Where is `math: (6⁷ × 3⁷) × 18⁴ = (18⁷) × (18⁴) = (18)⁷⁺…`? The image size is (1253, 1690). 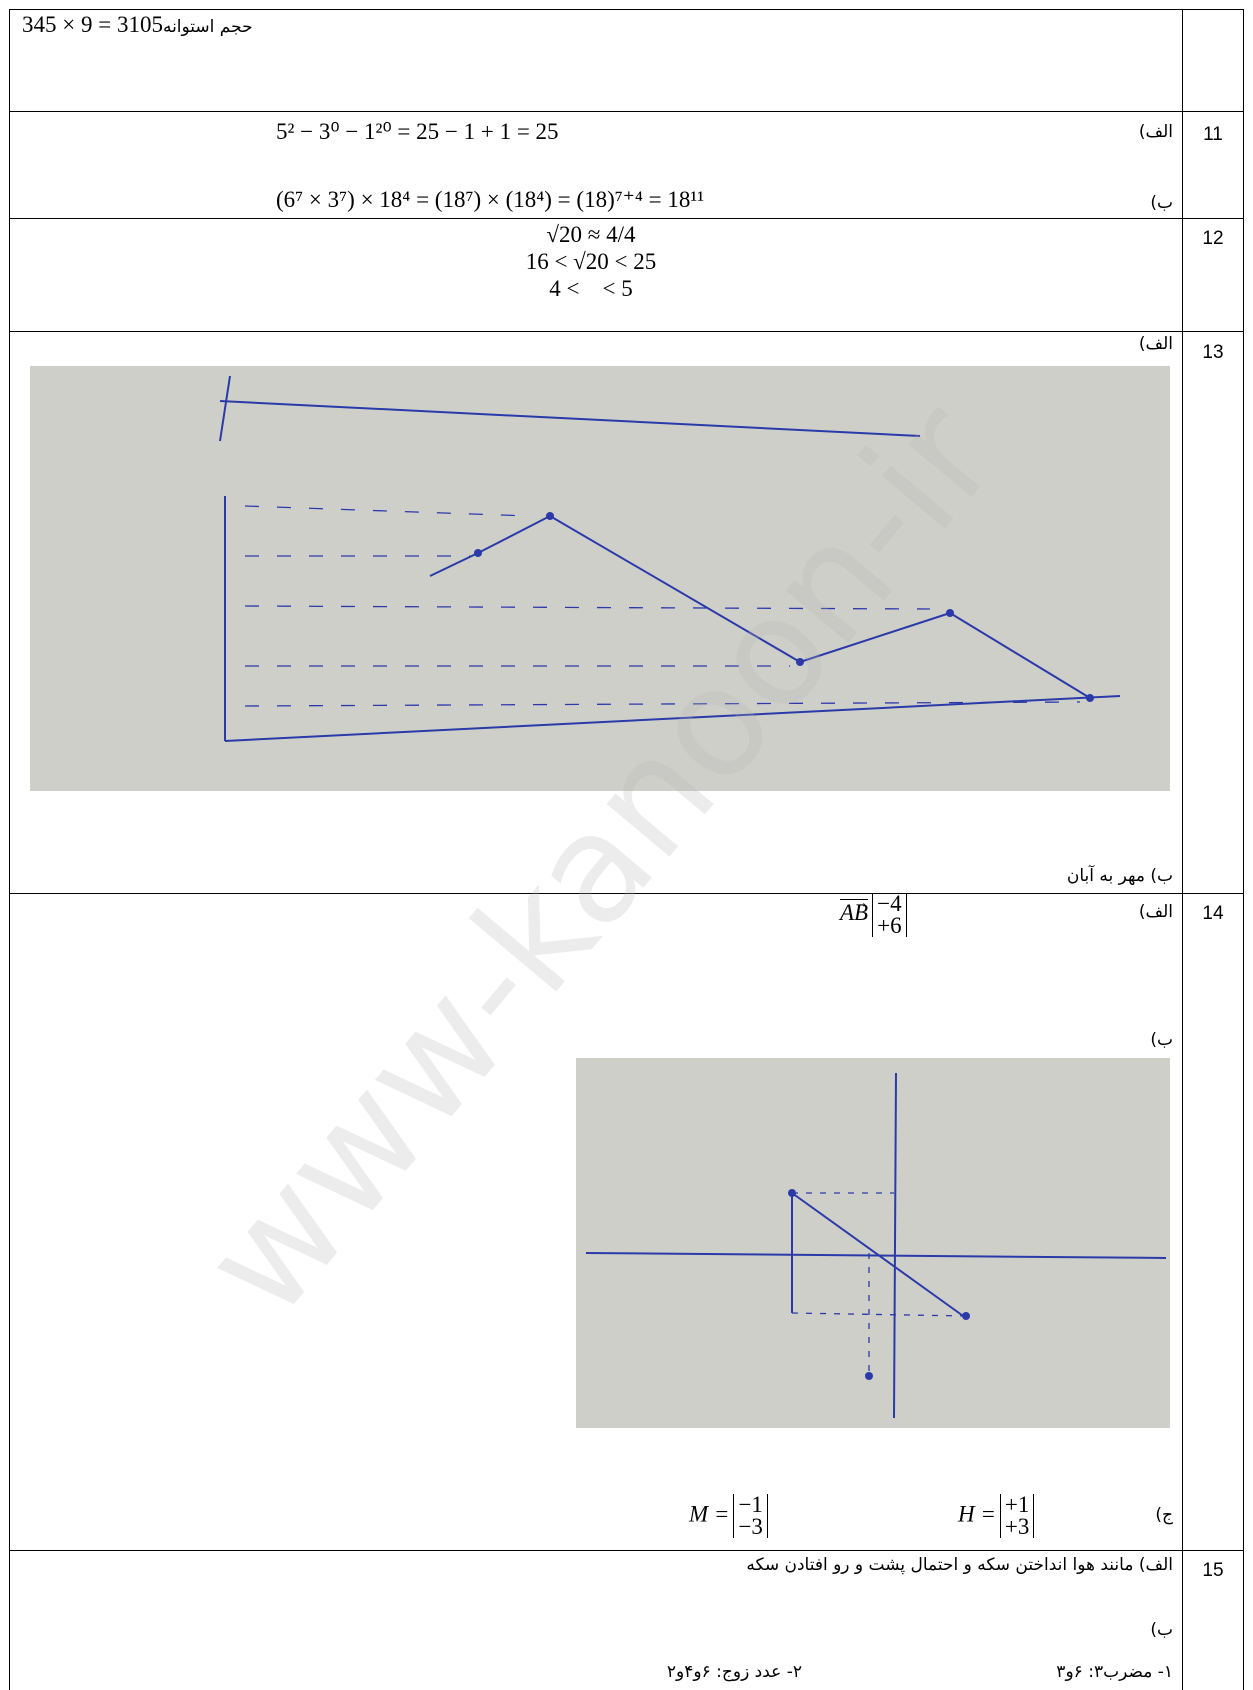
math: (6⁷ × 3⁷) × 18⁴ = (18⁷) × (18⁴) = (18)⁷⁺… is located at coordinates (490, 199).